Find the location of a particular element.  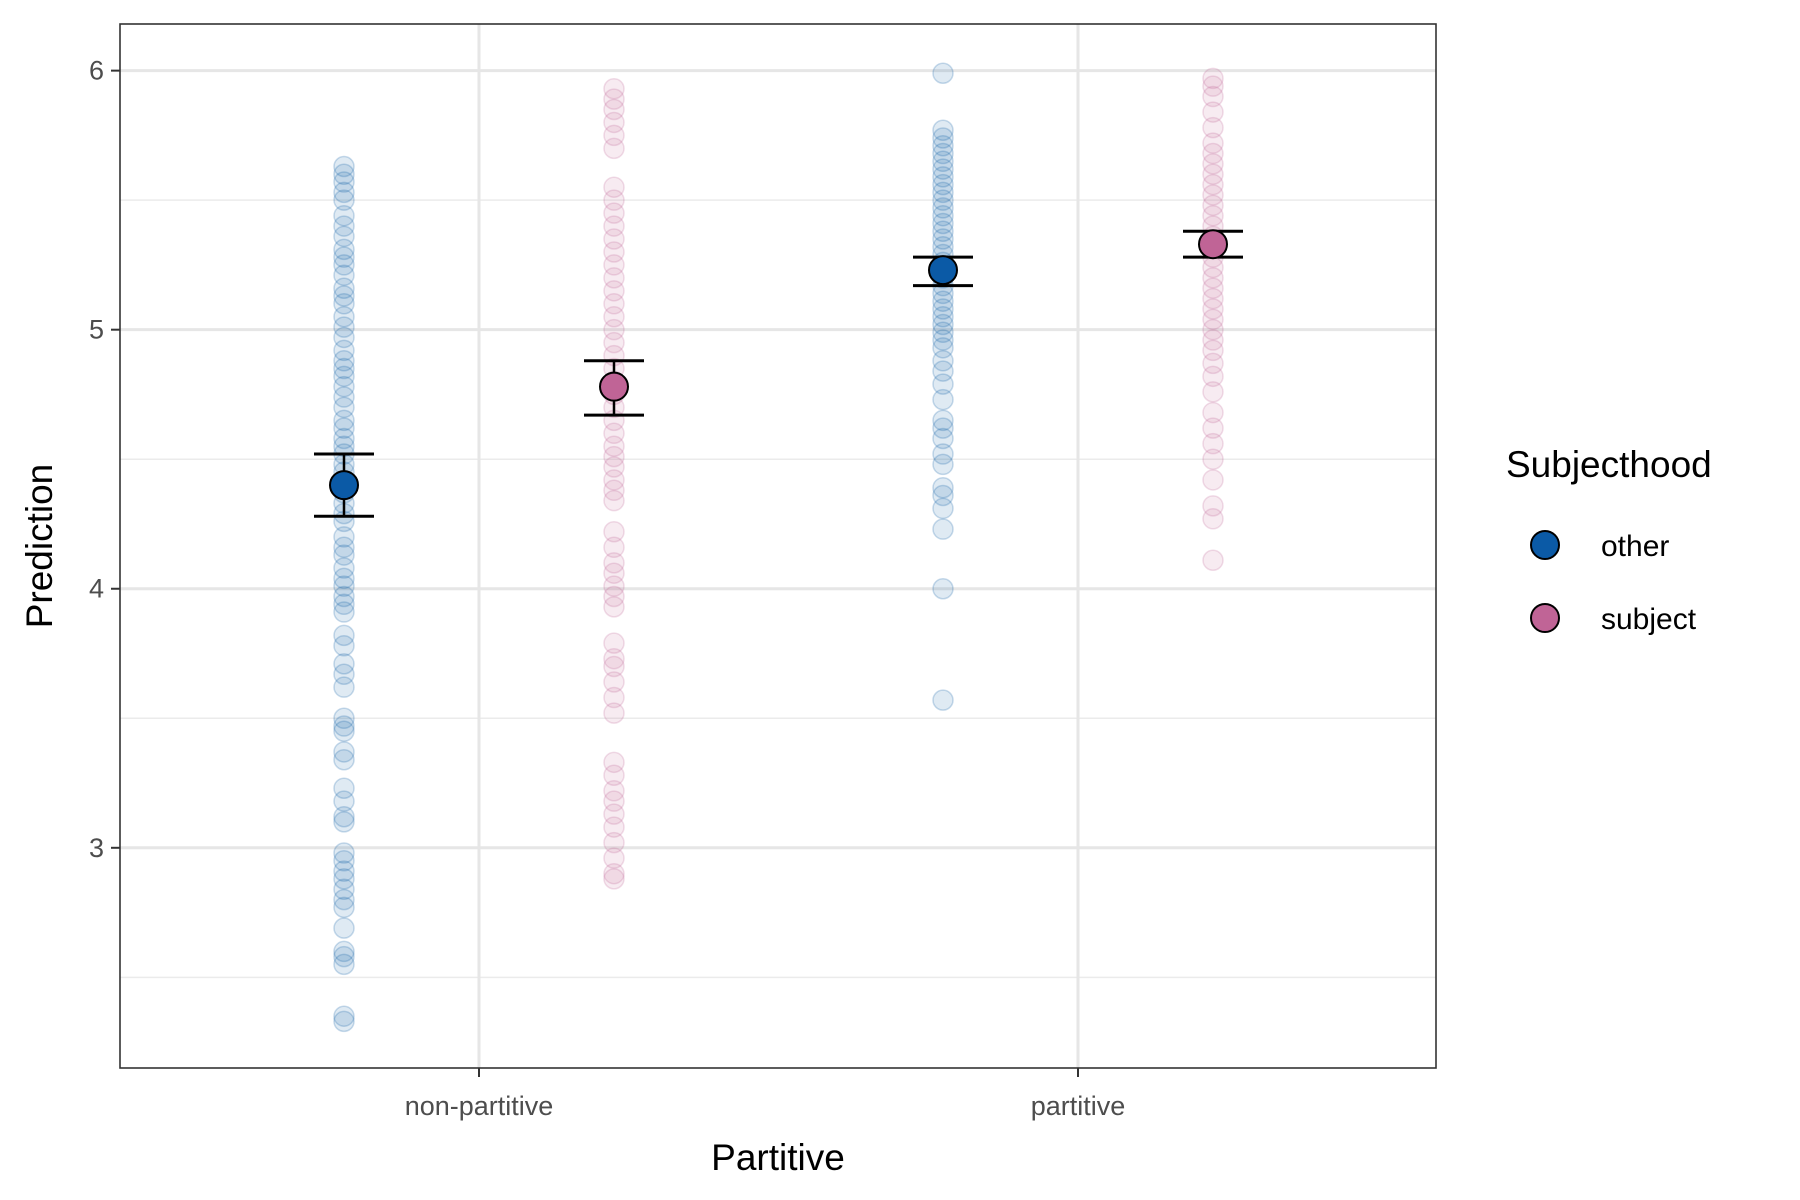

y-axis-title: Prediction is located at coordinates (39, 546).